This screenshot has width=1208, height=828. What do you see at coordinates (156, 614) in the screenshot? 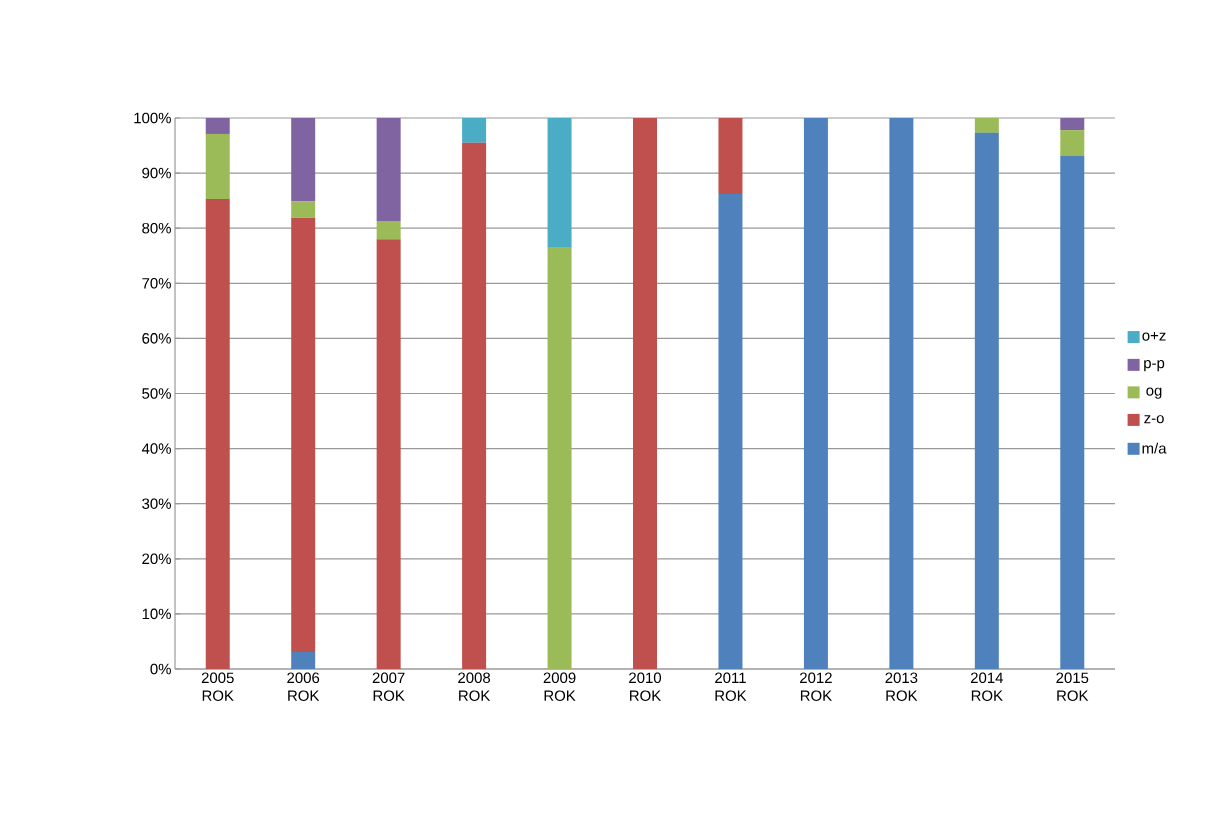
I see `y-tick-label: 10%` at bounding box center [156, 614].